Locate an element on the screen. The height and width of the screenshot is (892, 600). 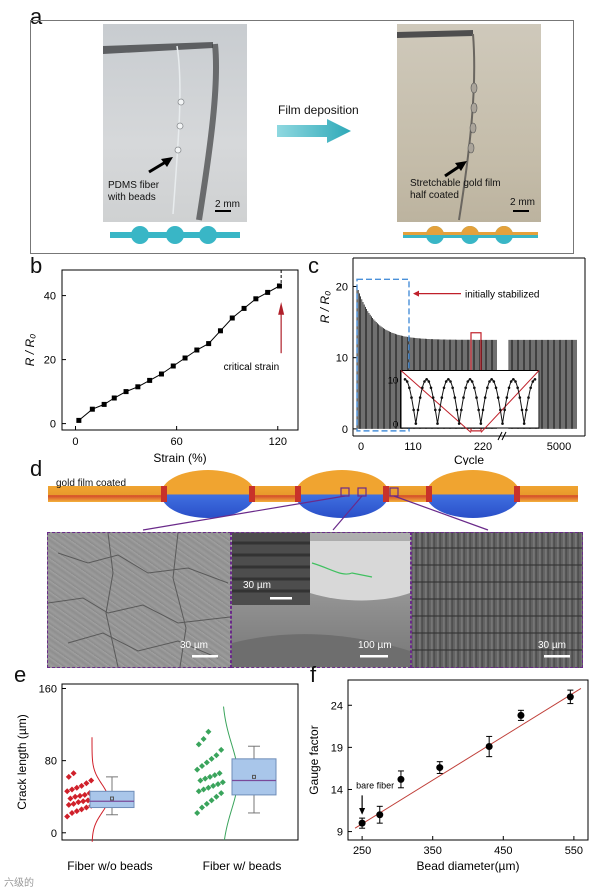
photo-label-fiber-line2: with beads is located at coordinates (132, 197).